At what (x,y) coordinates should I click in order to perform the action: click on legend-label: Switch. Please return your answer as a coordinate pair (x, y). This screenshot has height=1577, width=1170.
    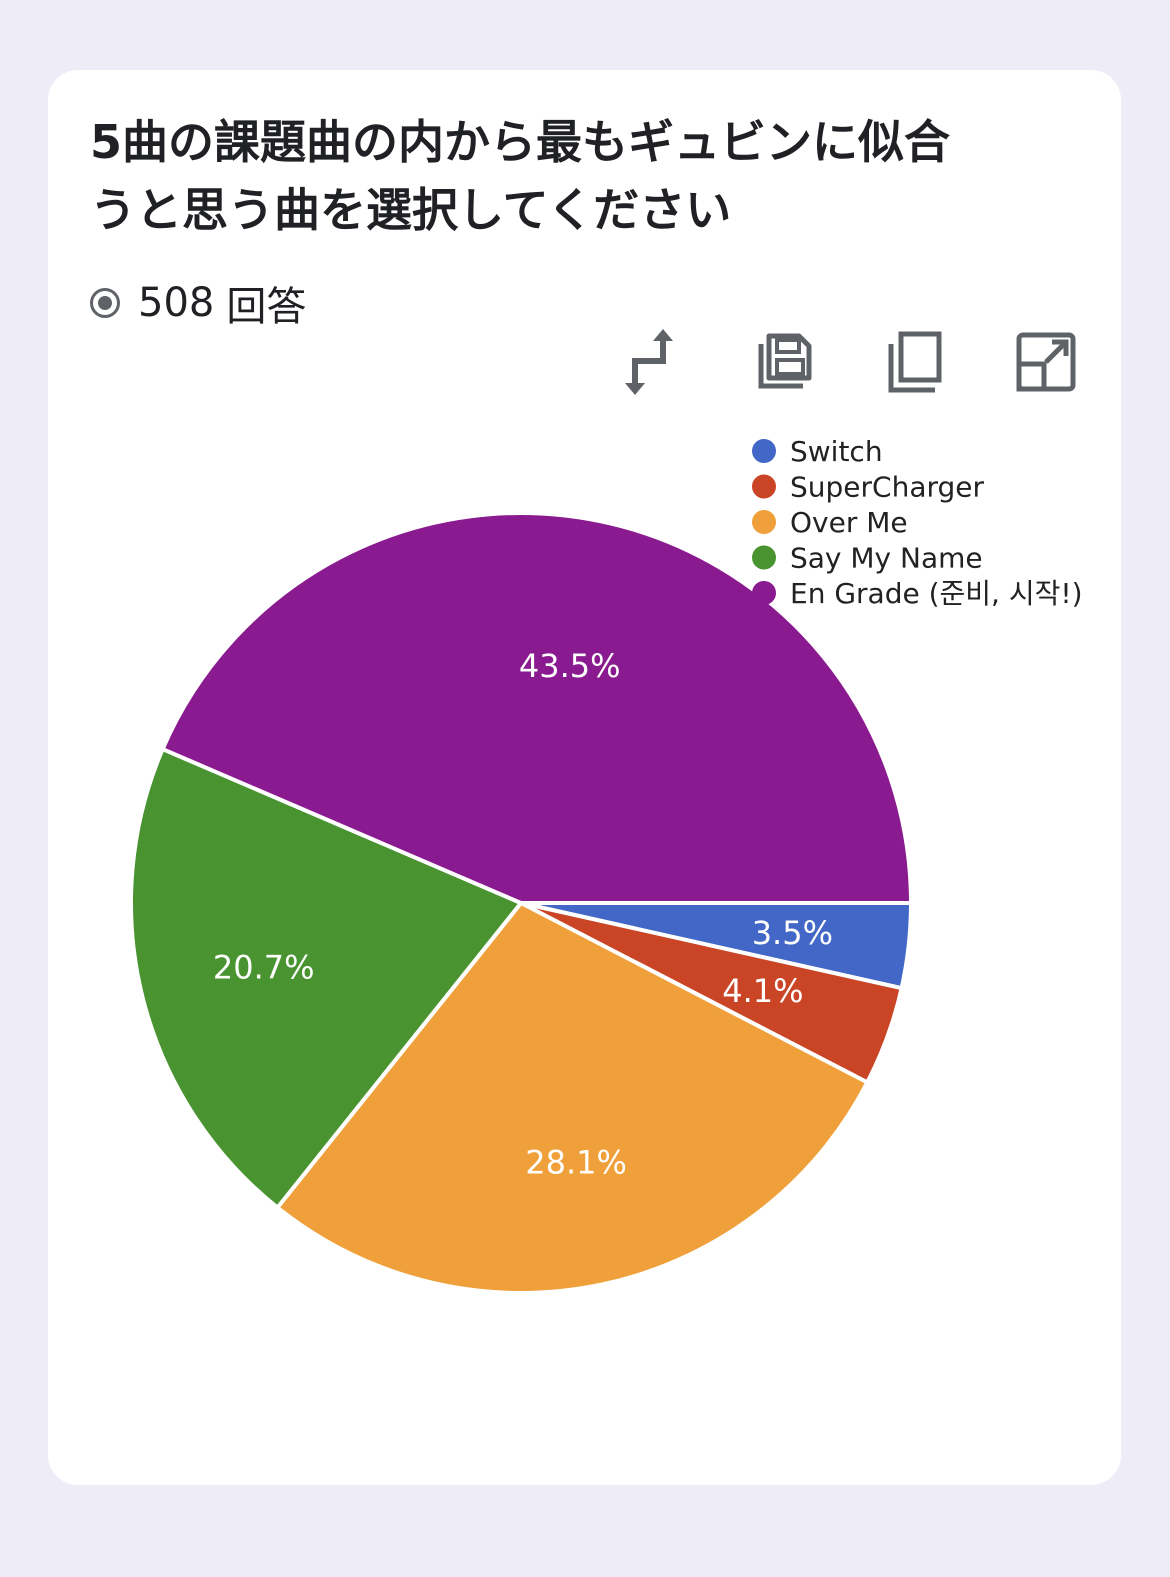
    Looking at the image, I should click on (836, 451).